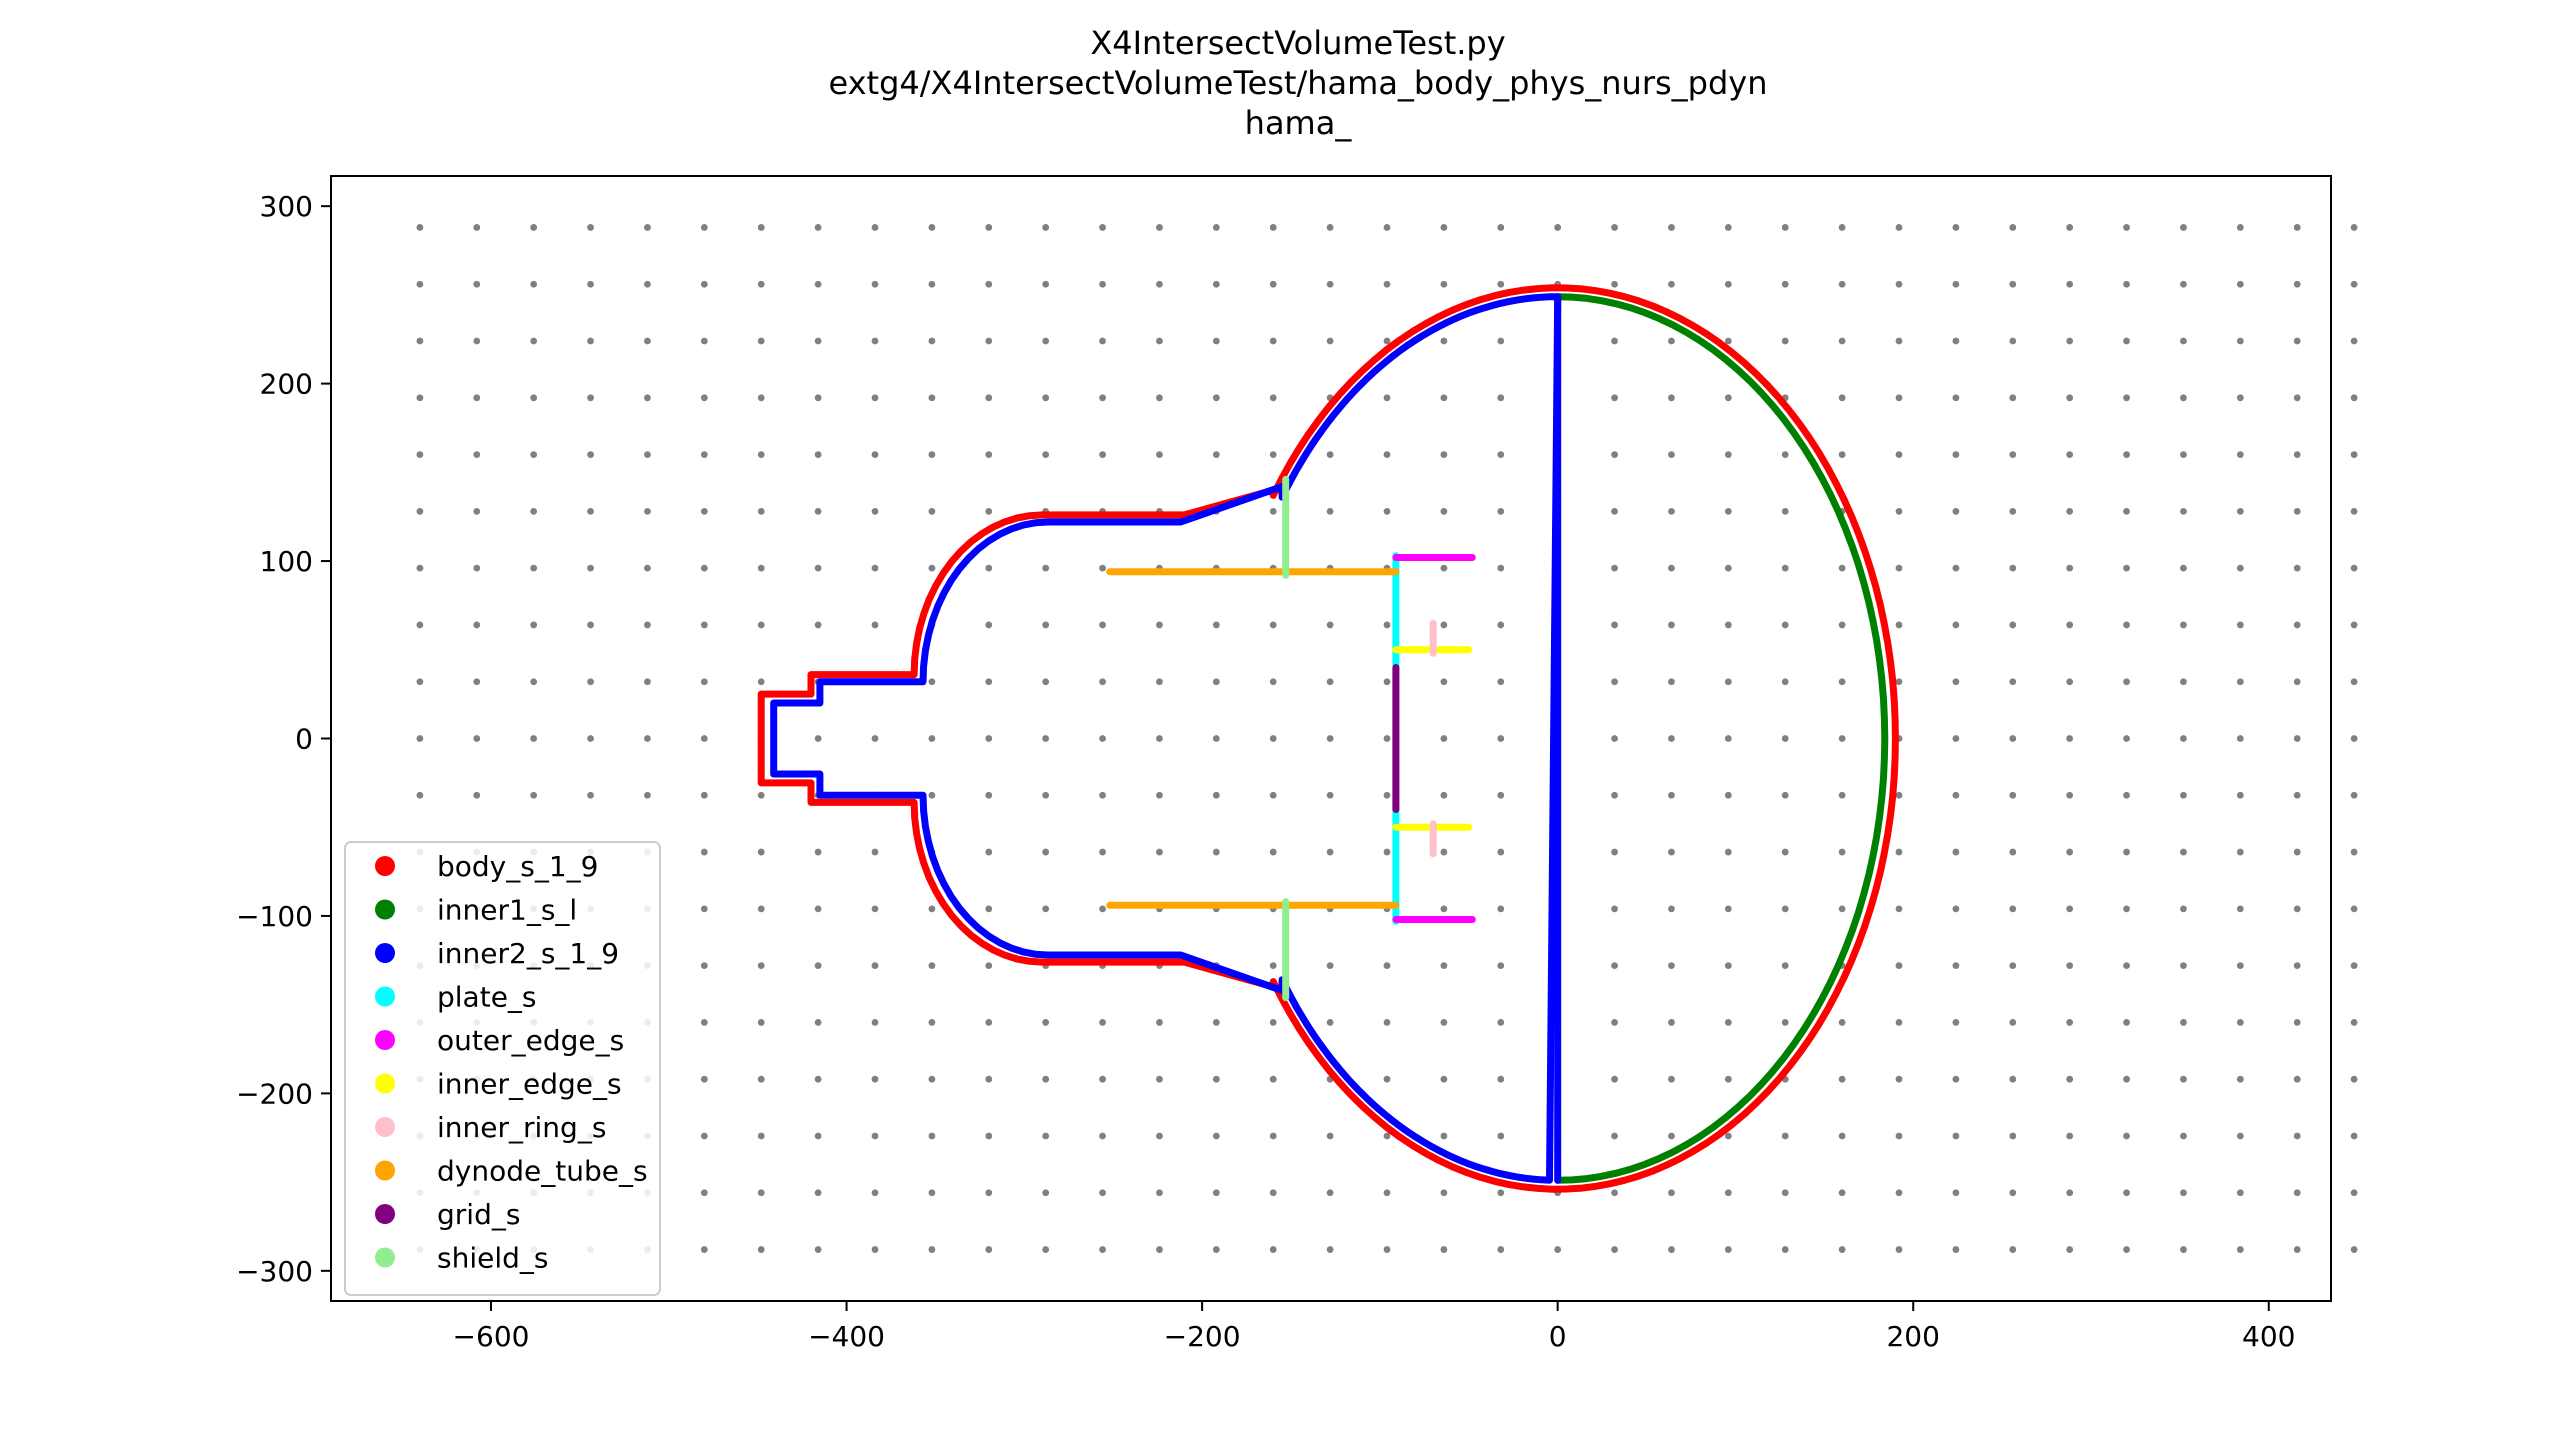 This screenshot has width=2560, height=1440. What do you see at coordinates (846, 1336) in the screenshot?
I see `x-tick-label: −400` at bounding box center [846, 1336].